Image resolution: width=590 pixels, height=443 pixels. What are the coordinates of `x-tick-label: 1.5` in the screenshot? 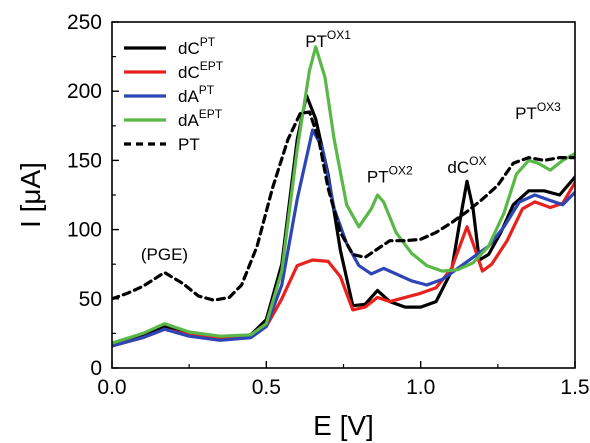 It's located at (574, 387).